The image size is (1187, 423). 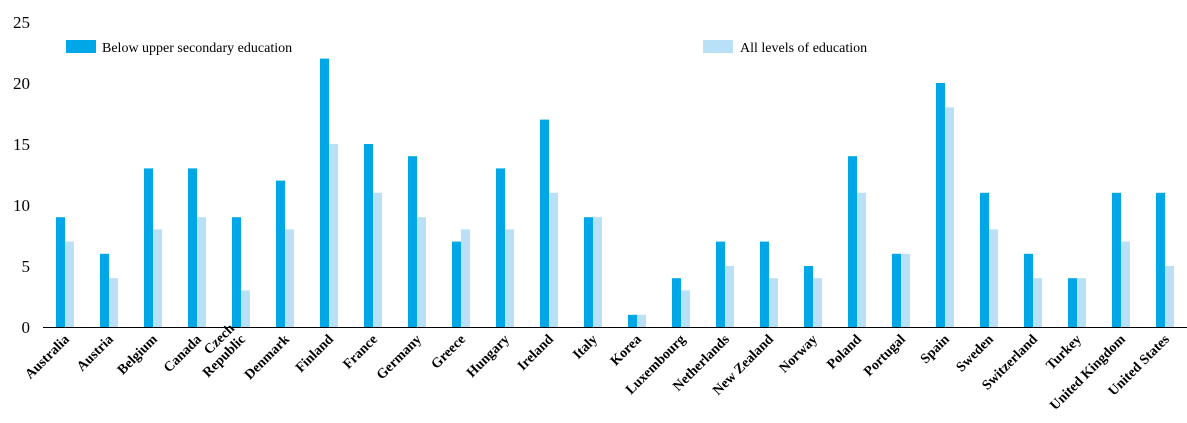 I want to click on bar-france-below-upper-secondary, so click(x=368, y=235).